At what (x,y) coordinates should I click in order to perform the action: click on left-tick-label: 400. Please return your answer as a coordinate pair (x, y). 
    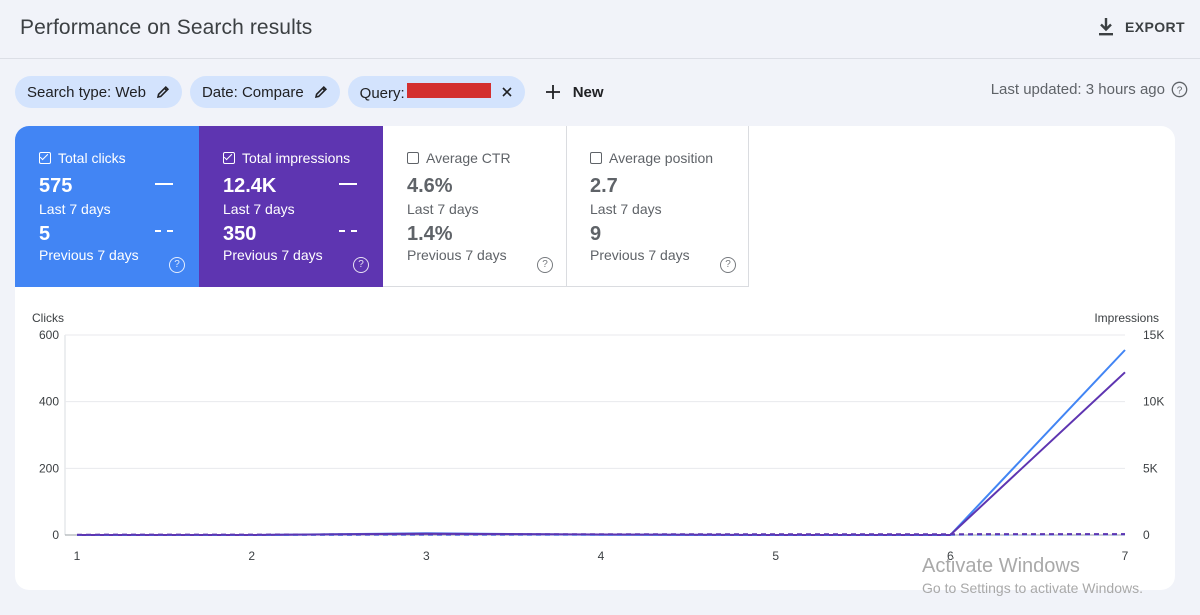
    Looking at the image, I should click on (49, 402).